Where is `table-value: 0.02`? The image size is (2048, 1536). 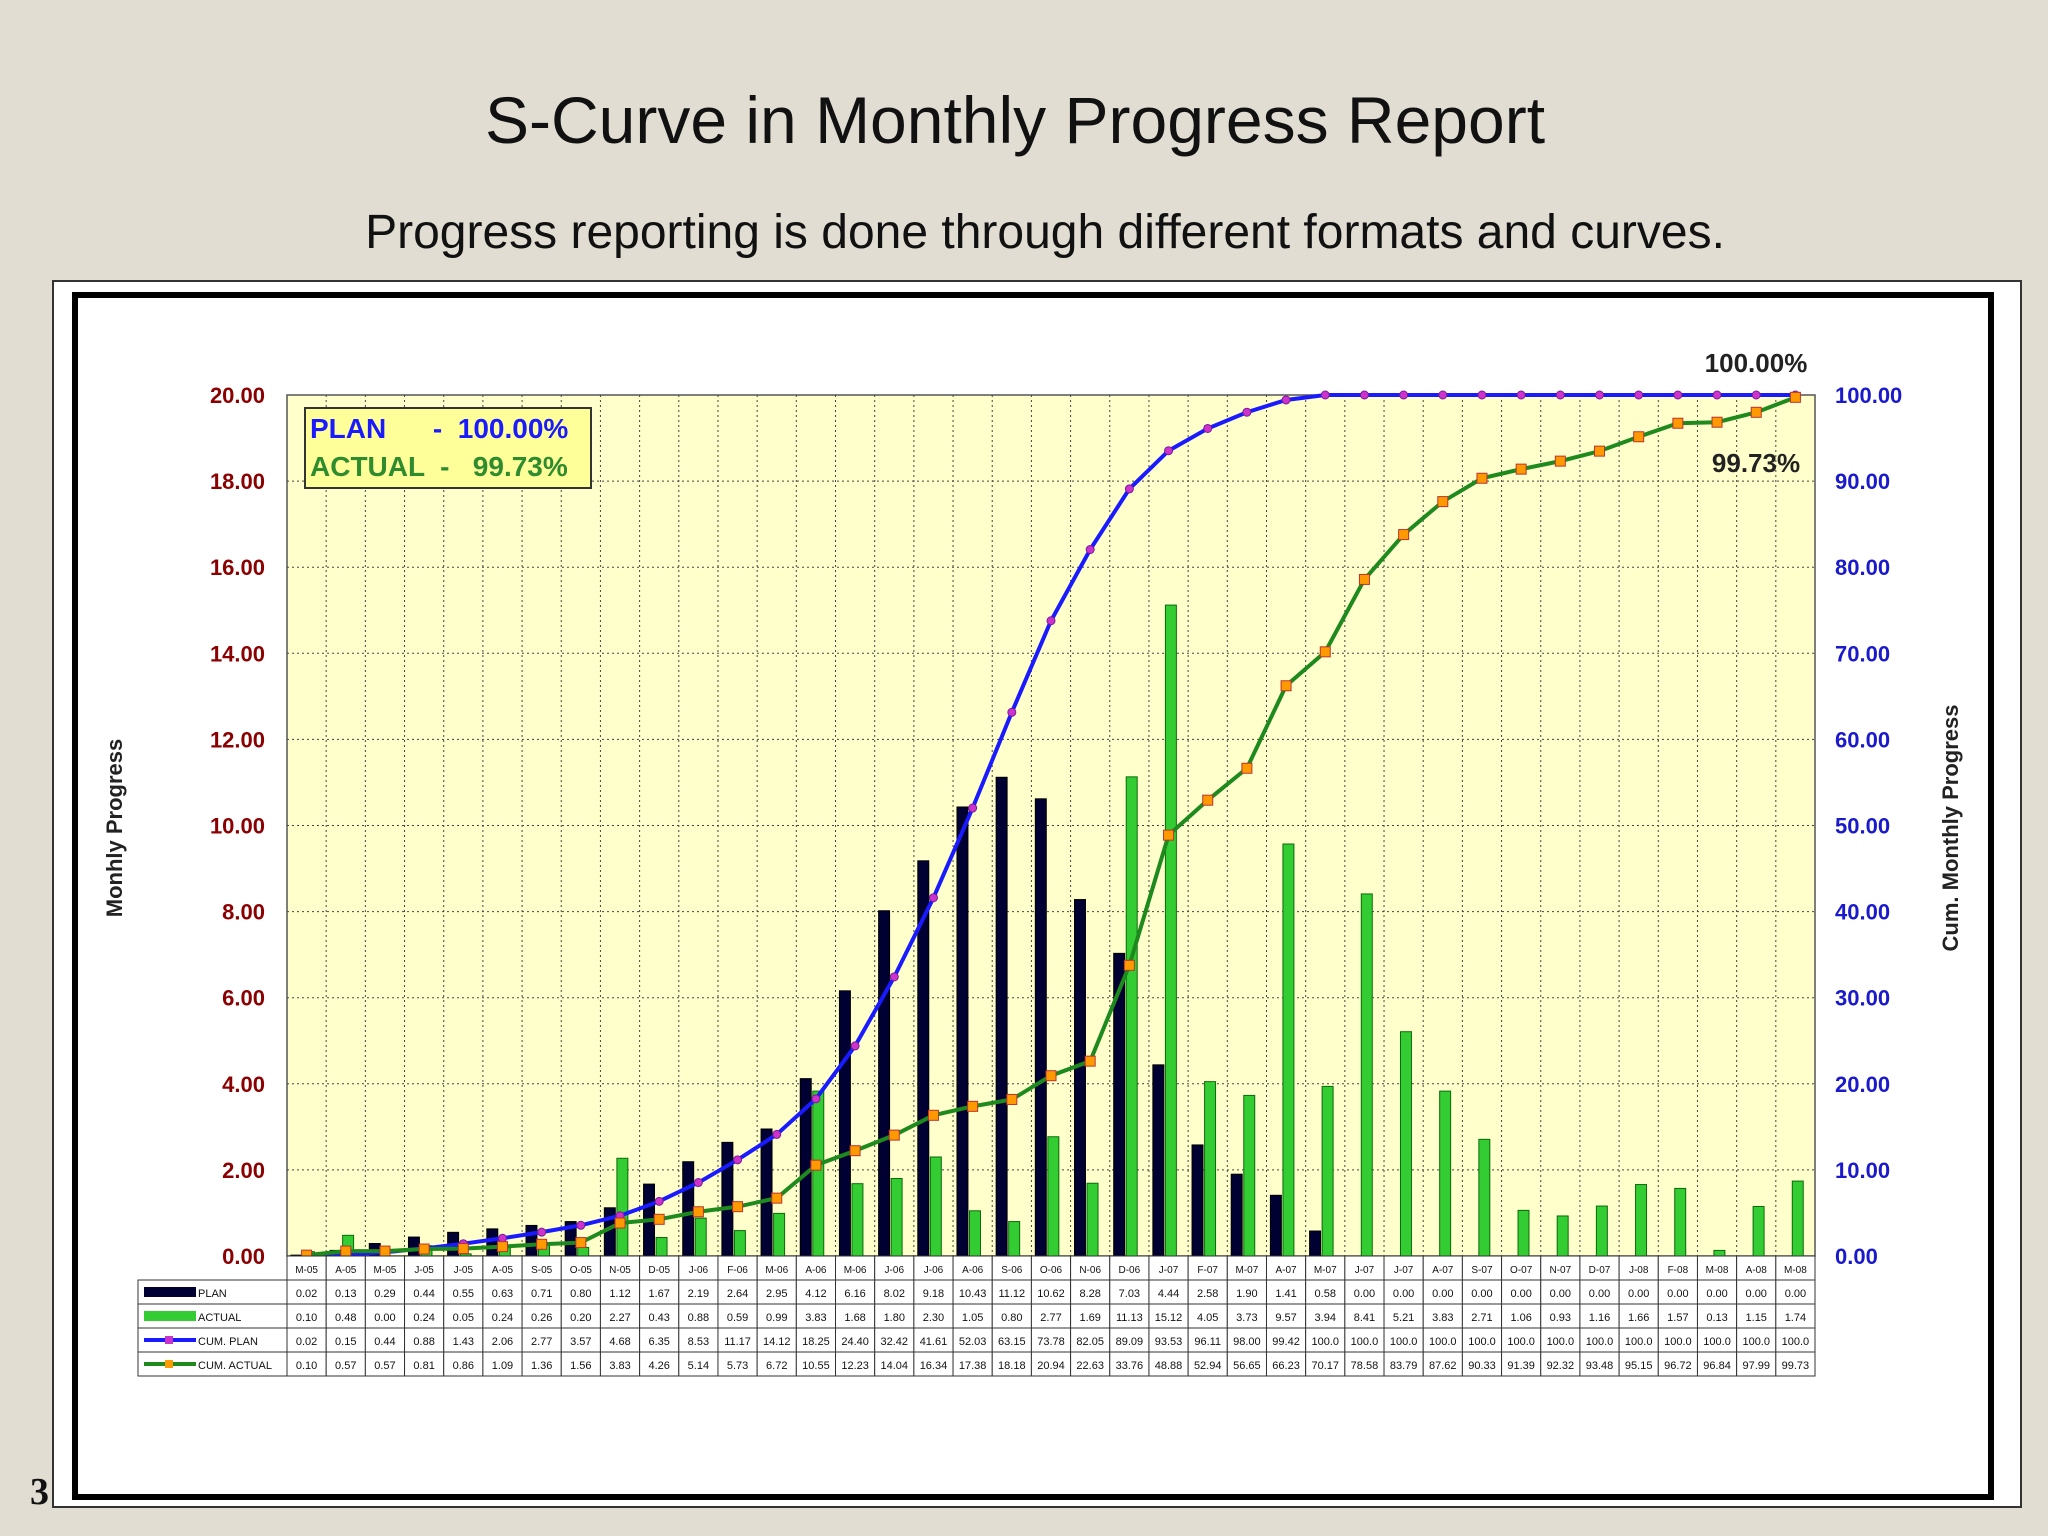
table-value: 0.02 is located at coordinates (306, 1342).